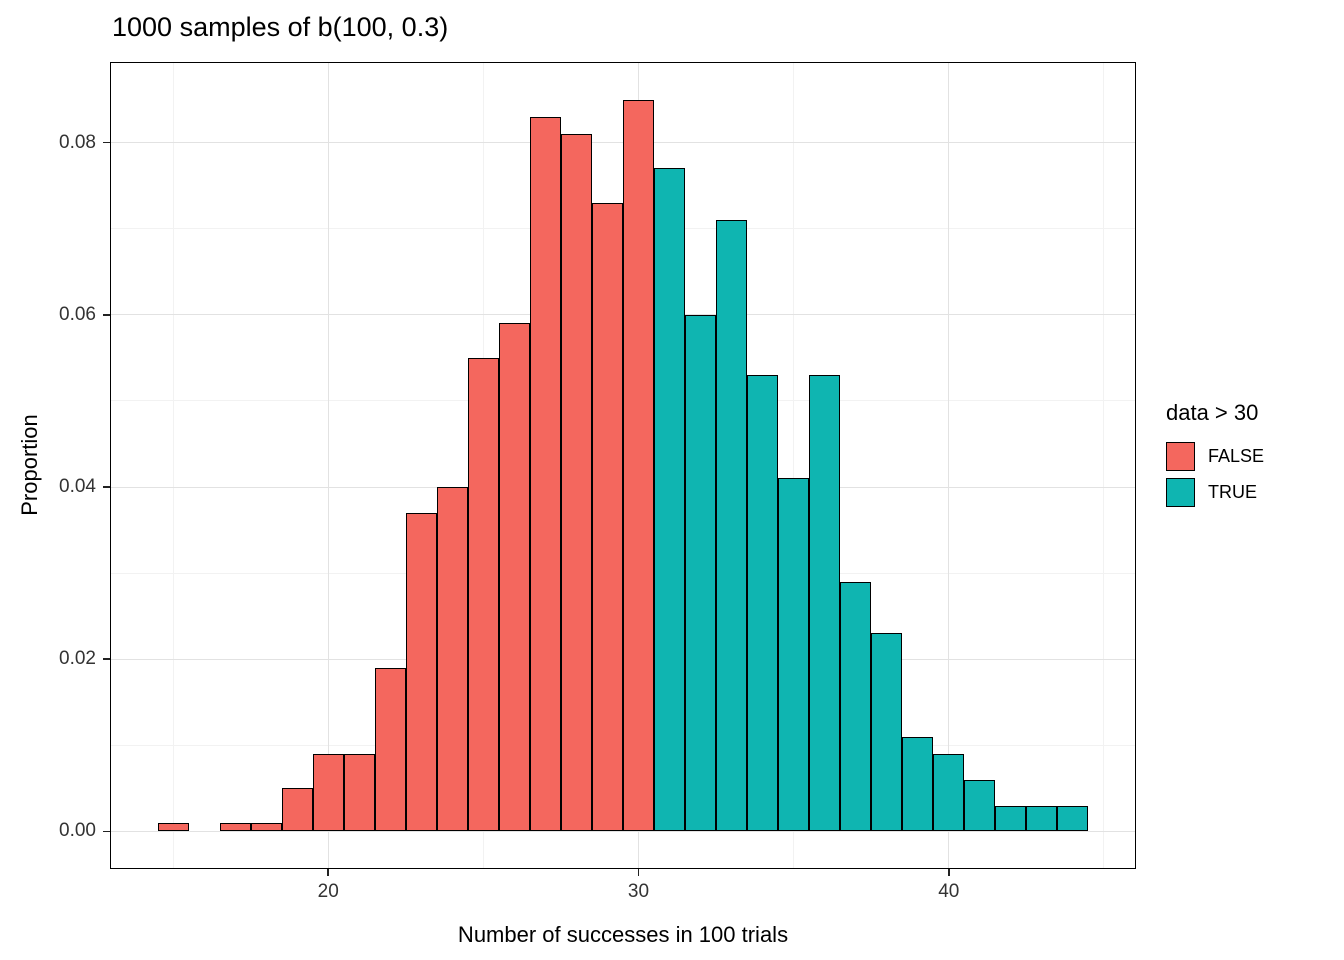 Image resolution: width=1344 pixels, height=960 pixels. I want to click on legend-label-false: FALSE, so click(1236, 456).